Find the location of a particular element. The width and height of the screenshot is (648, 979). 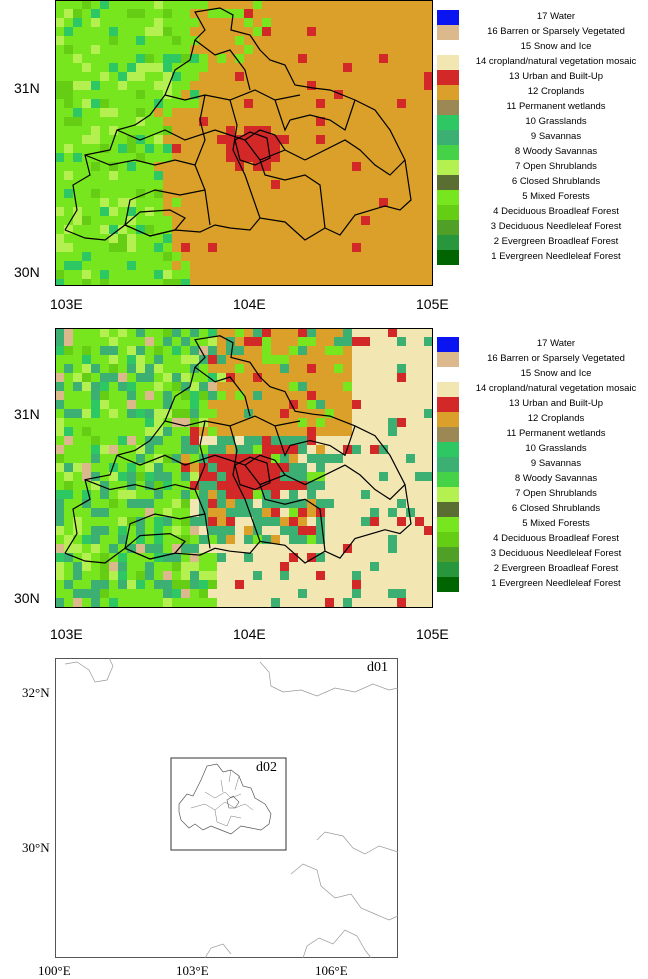

x-tick-103e: 103°E is located at coordinates (192, 970).